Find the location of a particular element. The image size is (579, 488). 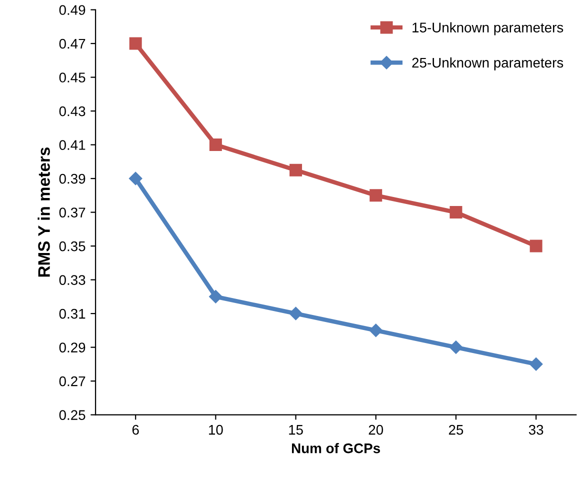

y-tick-label: 0.45 is located at coordinates (72, 77).